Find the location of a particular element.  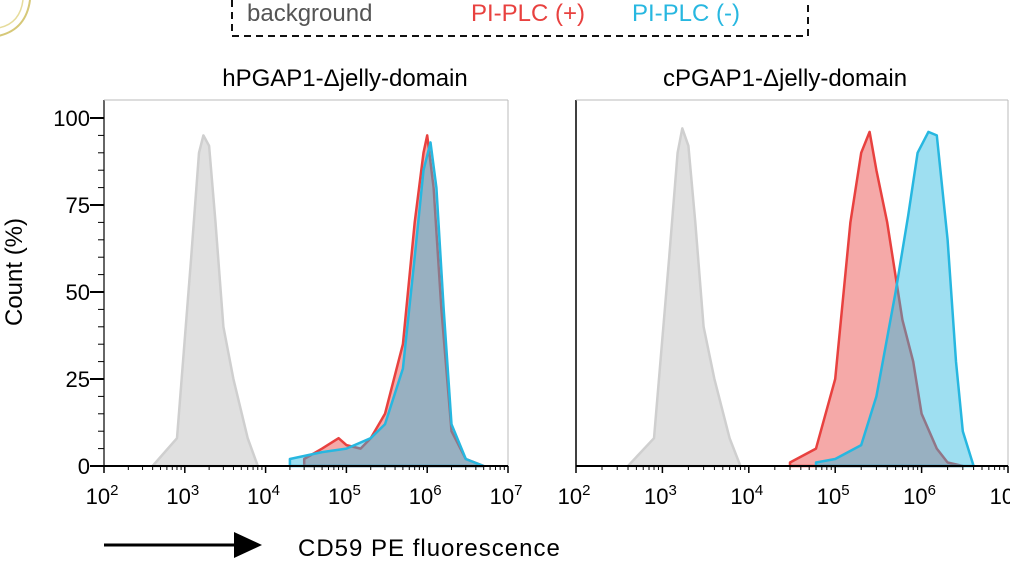

y-tick-label: 75 is located at coordinates (78, 205).